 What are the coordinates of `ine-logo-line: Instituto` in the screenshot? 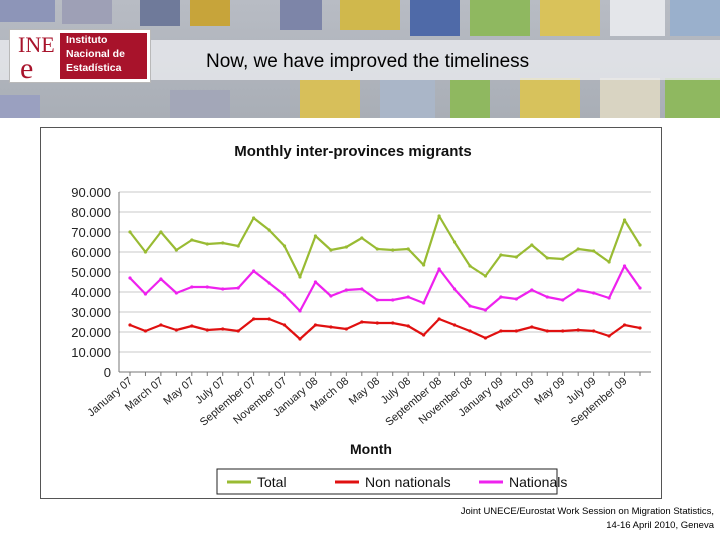 It's located at (87, 40).